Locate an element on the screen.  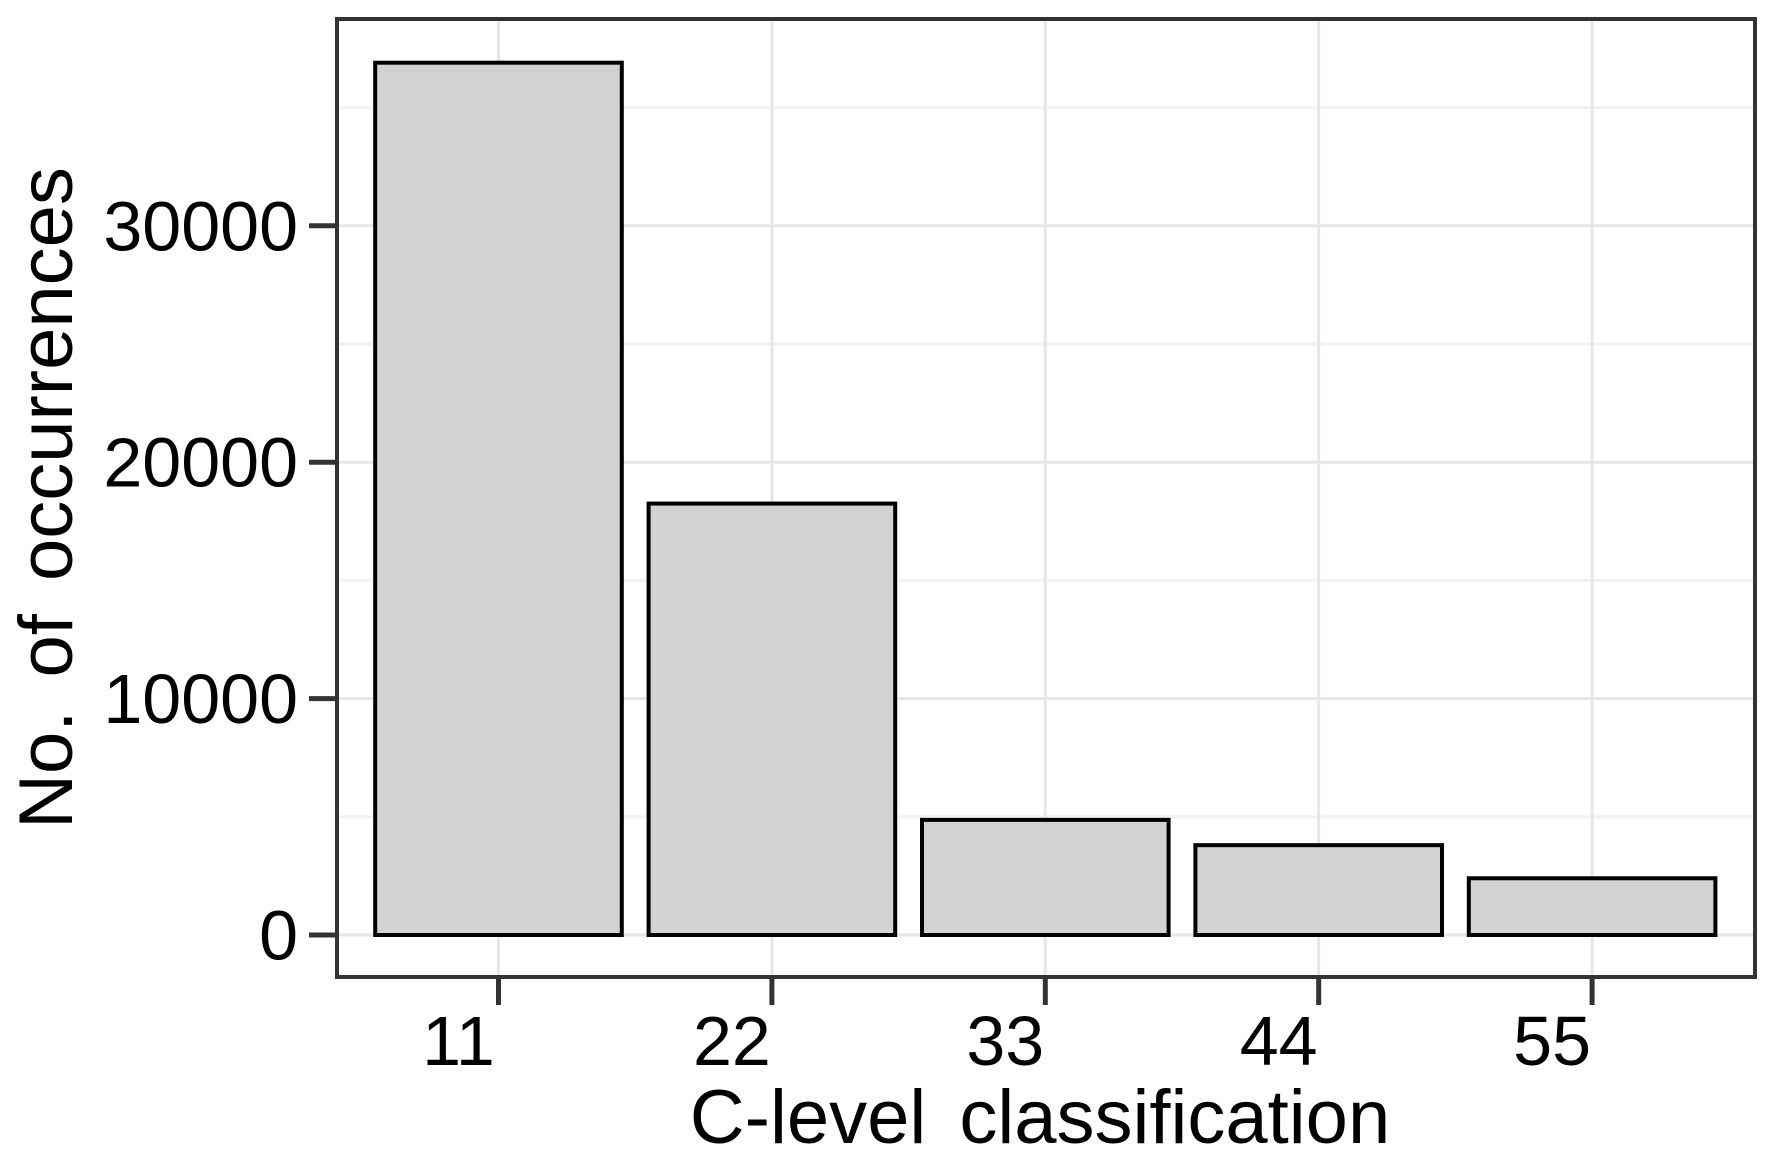
y-axis-ticks is located at coordinates (323, 580).